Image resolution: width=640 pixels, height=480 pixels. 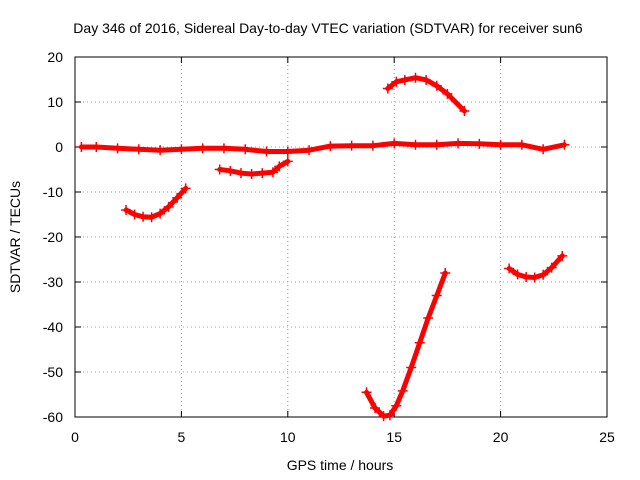 What do you see at coordinates (288, 437) in the screenshot?
I see `x-tick-label: 10` at bounding box center [288, 437].